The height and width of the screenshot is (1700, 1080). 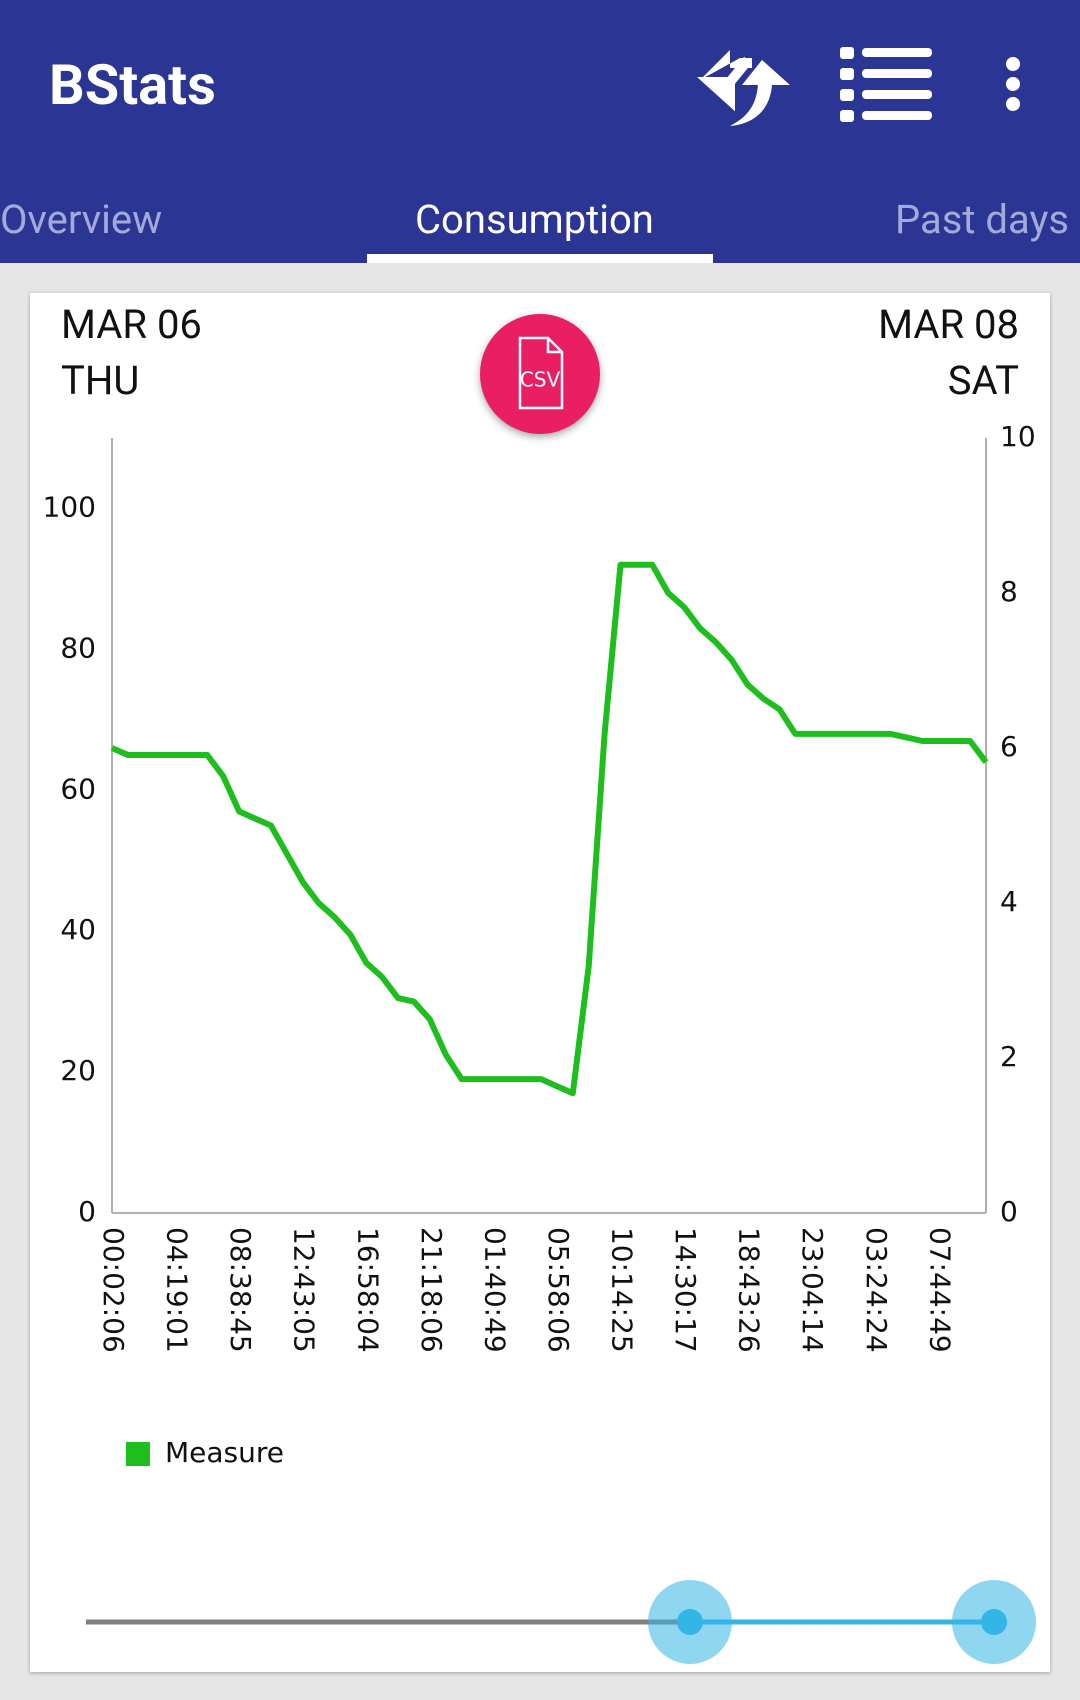 What do you see at coordinates (177, 1290) in the screenshot?
I see `x-tick-label: 04:19:01` at bounding box center [177, 1290].